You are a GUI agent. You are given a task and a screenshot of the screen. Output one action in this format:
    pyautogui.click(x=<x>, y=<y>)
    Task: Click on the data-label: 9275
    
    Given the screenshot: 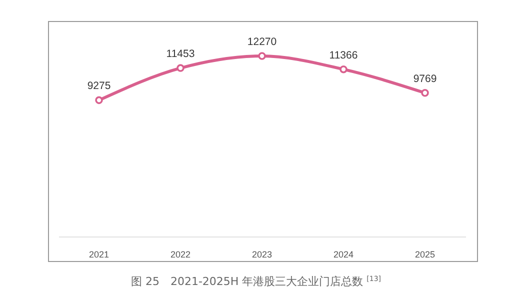 What is the action you would take?
    pyautogui.click(x=99, y=86)
    